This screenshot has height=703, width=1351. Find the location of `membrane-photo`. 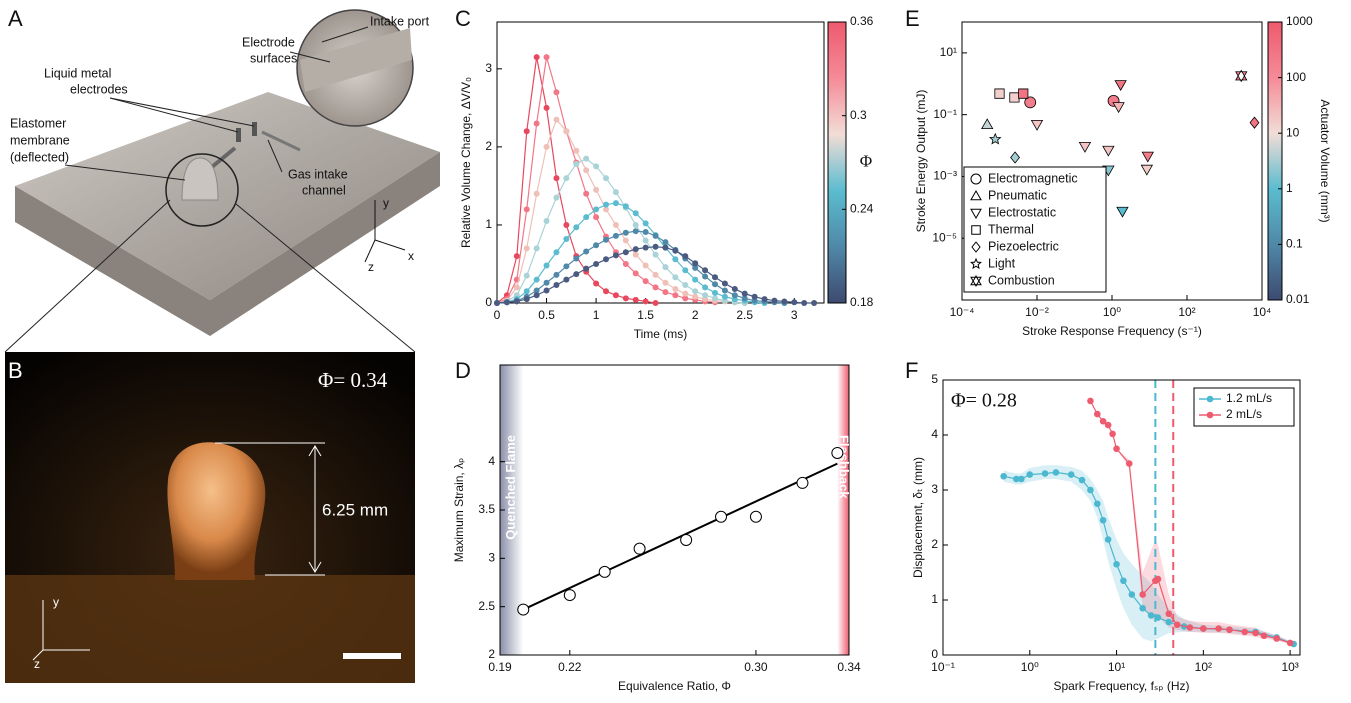

membrane-photo is located at coordinates (216, 511).